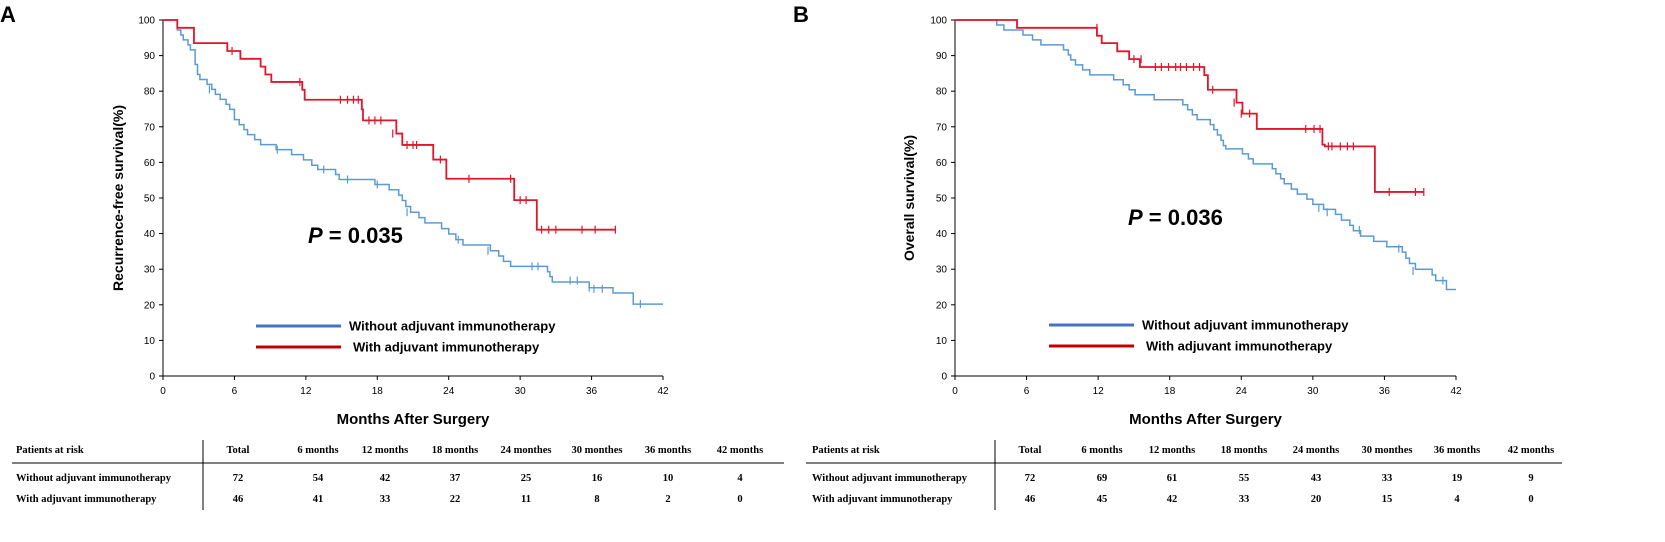  What do you see at coordinates (526, 499) in the screenshot?
I see `risk-table-cell: 11` at bounding box center [526, 499].